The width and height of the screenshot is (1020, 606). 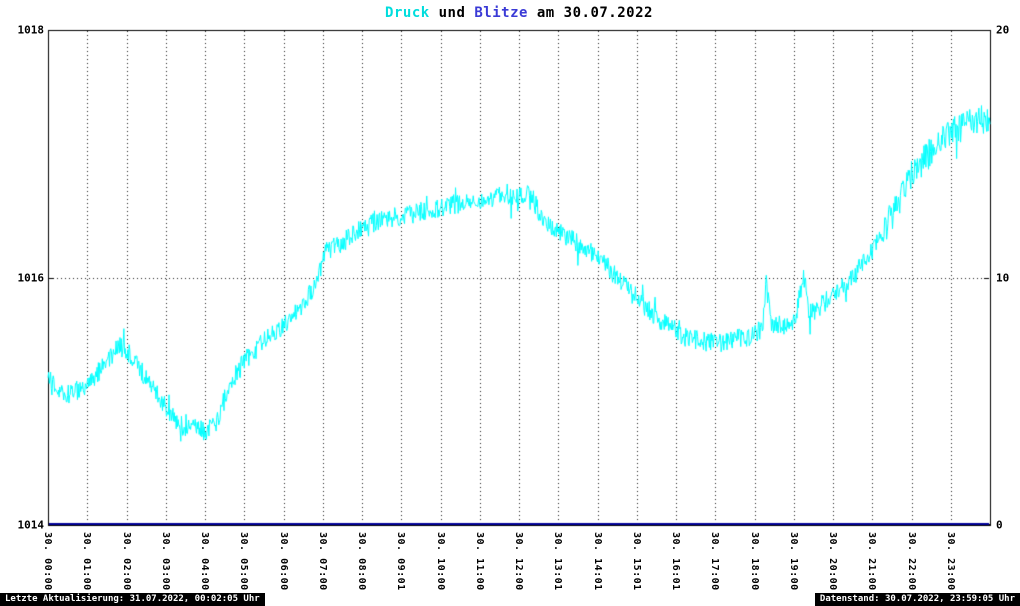 I want to click on y-axis-left-tick-label: 1016, so click(x=31, y=277).